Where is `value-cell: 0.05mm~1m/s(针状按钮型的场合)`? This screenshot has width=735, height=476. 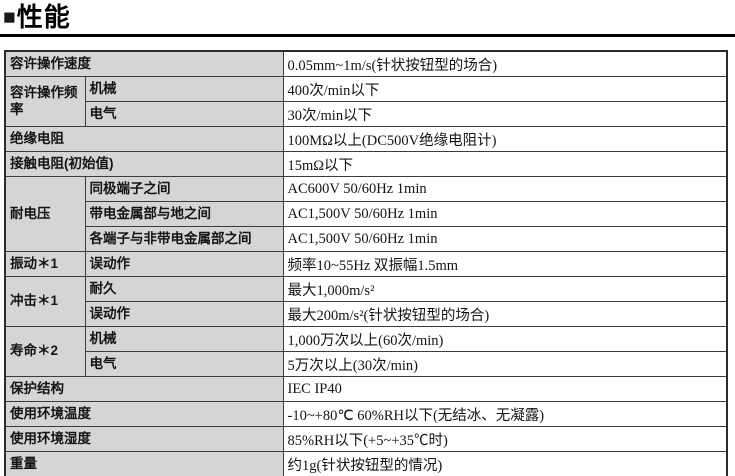
value-cell: 0.05mm~1m/s(针状按钮型的场合) is located at coordinates (505, 63).